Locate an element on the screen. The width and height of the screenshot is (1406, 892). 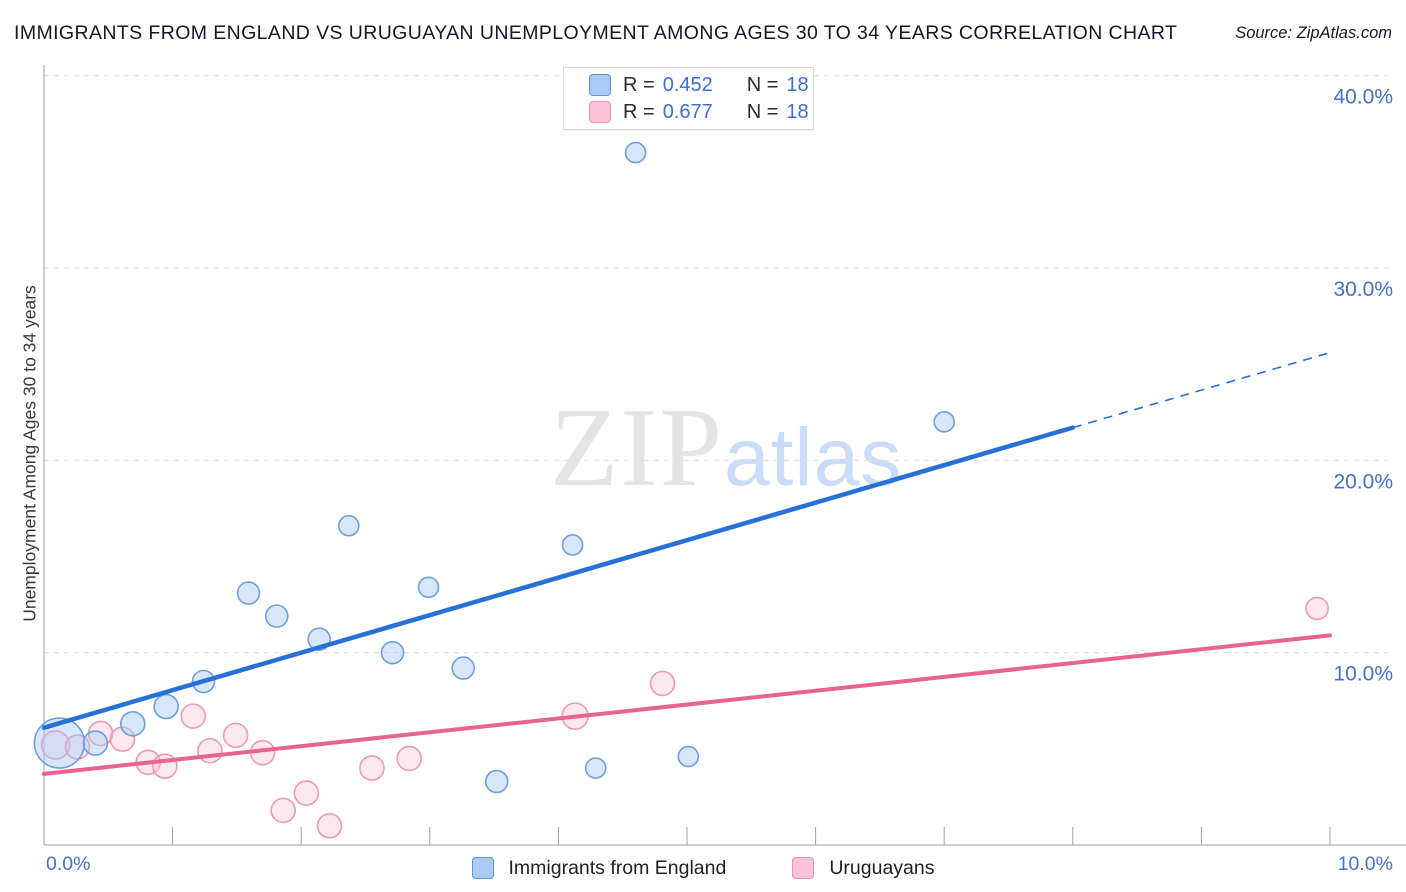
x-axis-min-label: 0.0% is located at coordinates (68, 864).